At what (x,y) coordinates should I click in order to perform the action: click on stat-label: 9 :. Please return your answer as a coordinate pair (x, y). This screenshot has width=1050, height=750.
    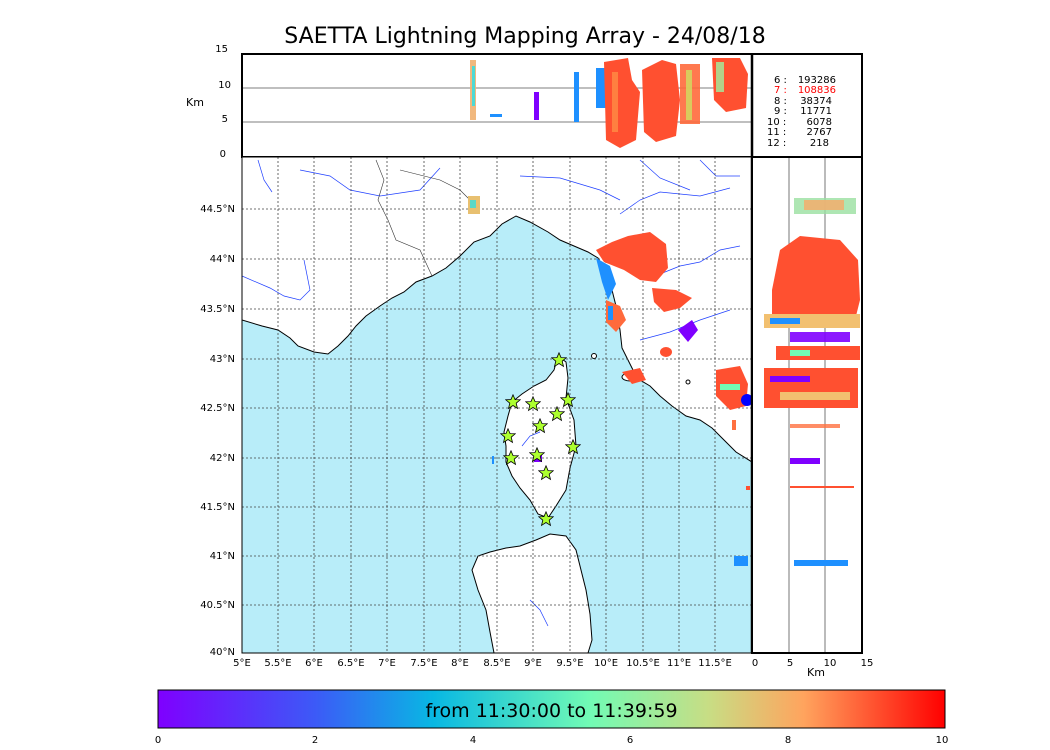
    Looking at the image, I should click on (780, 111).